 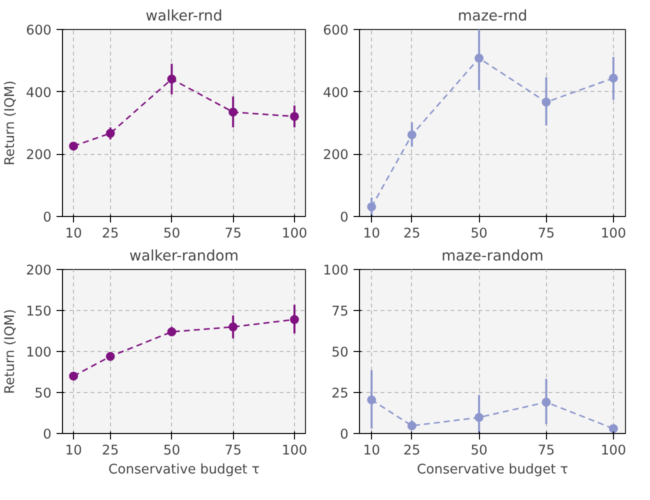 I want to click on chart-title: maze-random, so click(x=492, y=256).